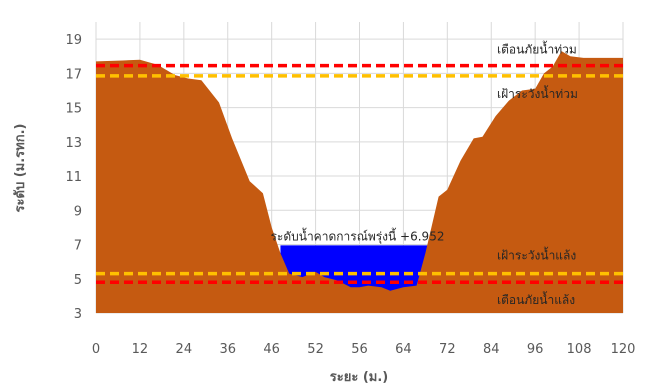  What do you see at coordinates (403, 349) in the screenshot?
I see `x-tick-label: 64` at bounding box center [403, 349].